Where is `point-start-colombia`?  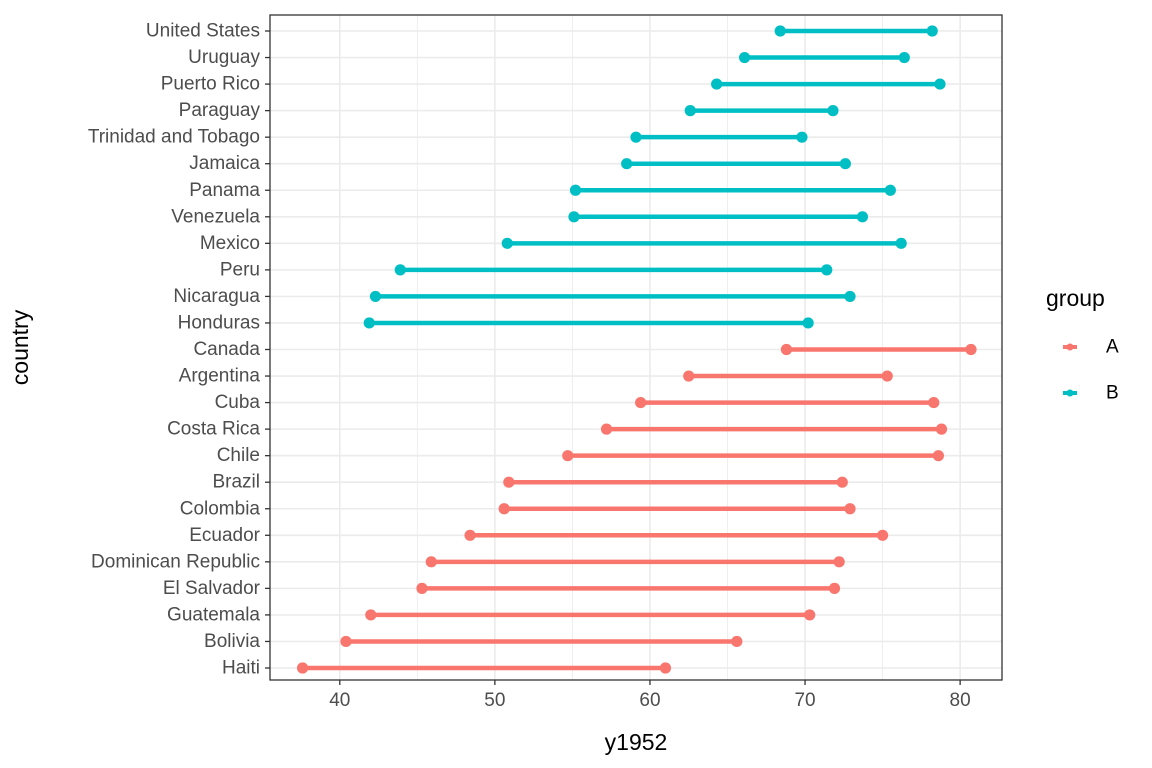 point-start-colombia is located at coordinates (504, 509).